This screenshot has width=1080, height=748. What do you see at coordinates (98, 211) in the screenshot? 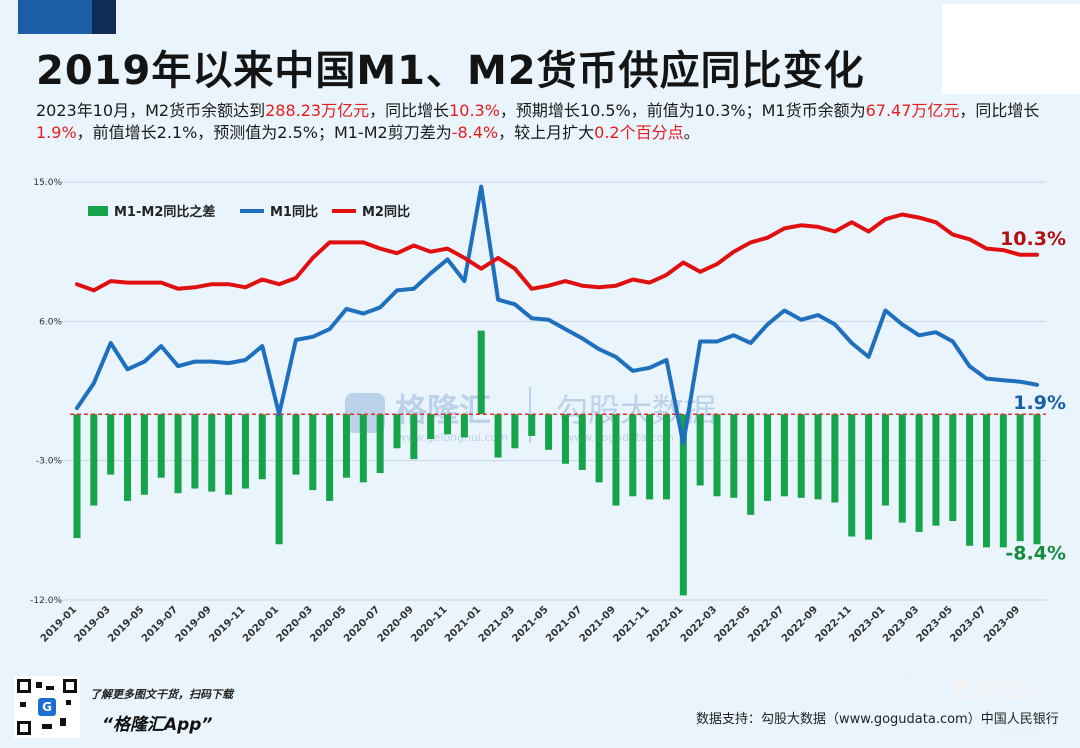
I see `legend-swatch` at bounding box center [98, 211].